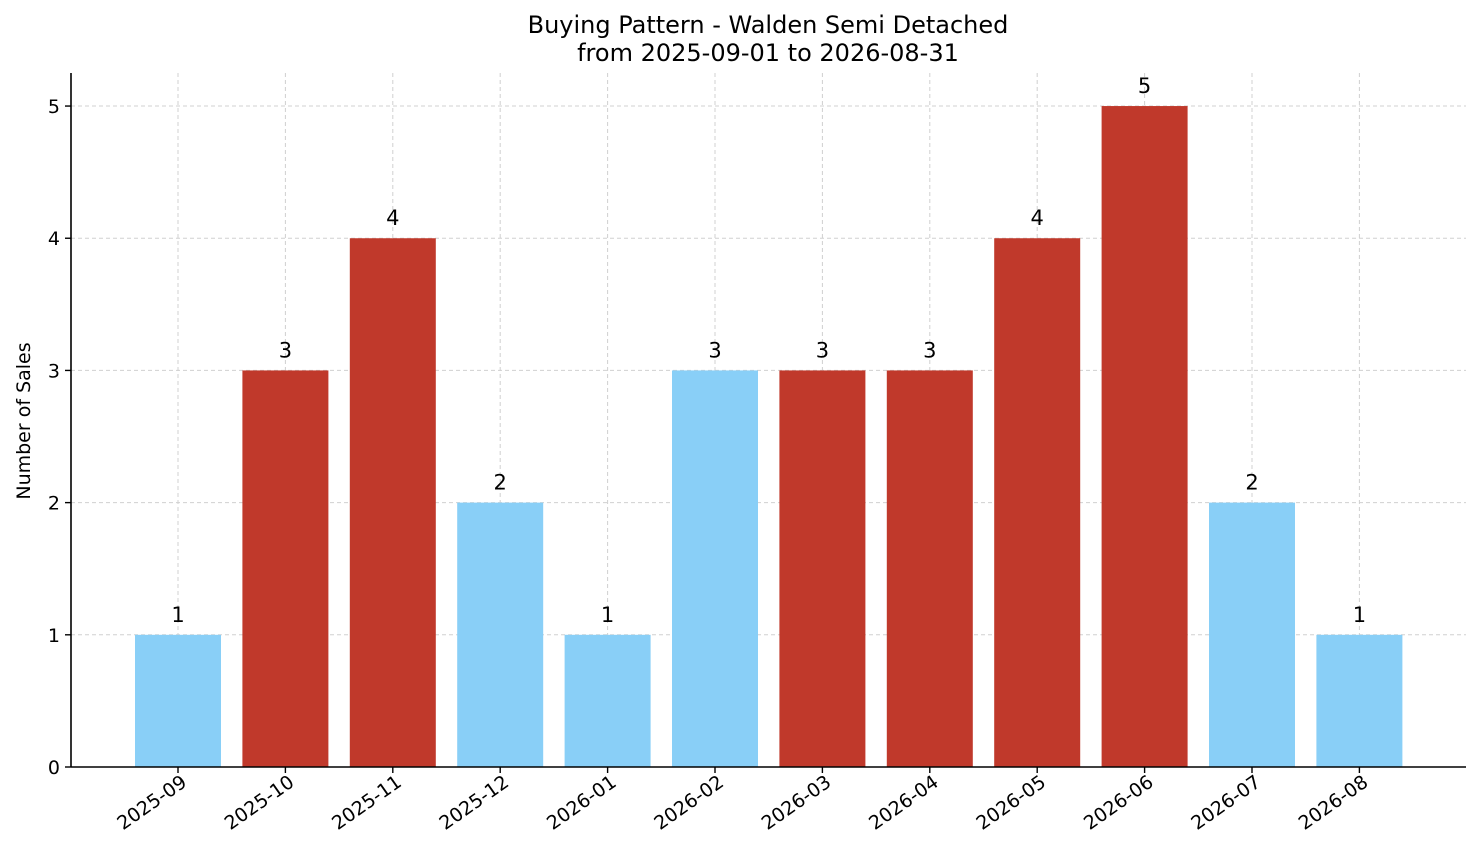 The width and height of the screenshot is (1481, 863). I want to click on data-label-2025-10: 3, so click(285, 350).